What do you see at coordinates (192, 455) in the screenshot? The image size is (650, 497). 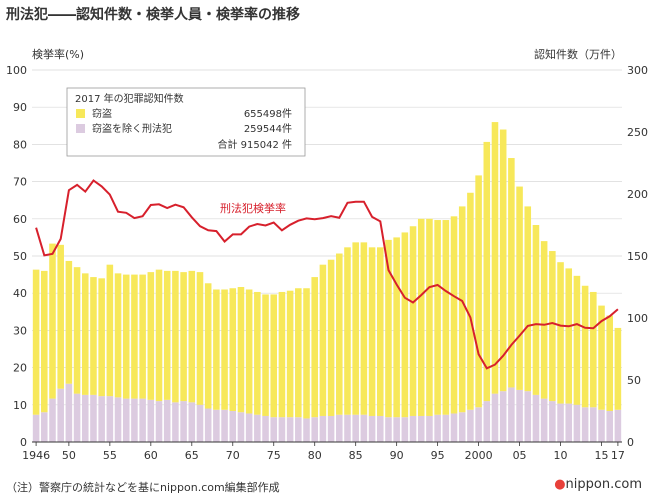 I see `x-tick-label: 65` at bounding box center [192, 455].